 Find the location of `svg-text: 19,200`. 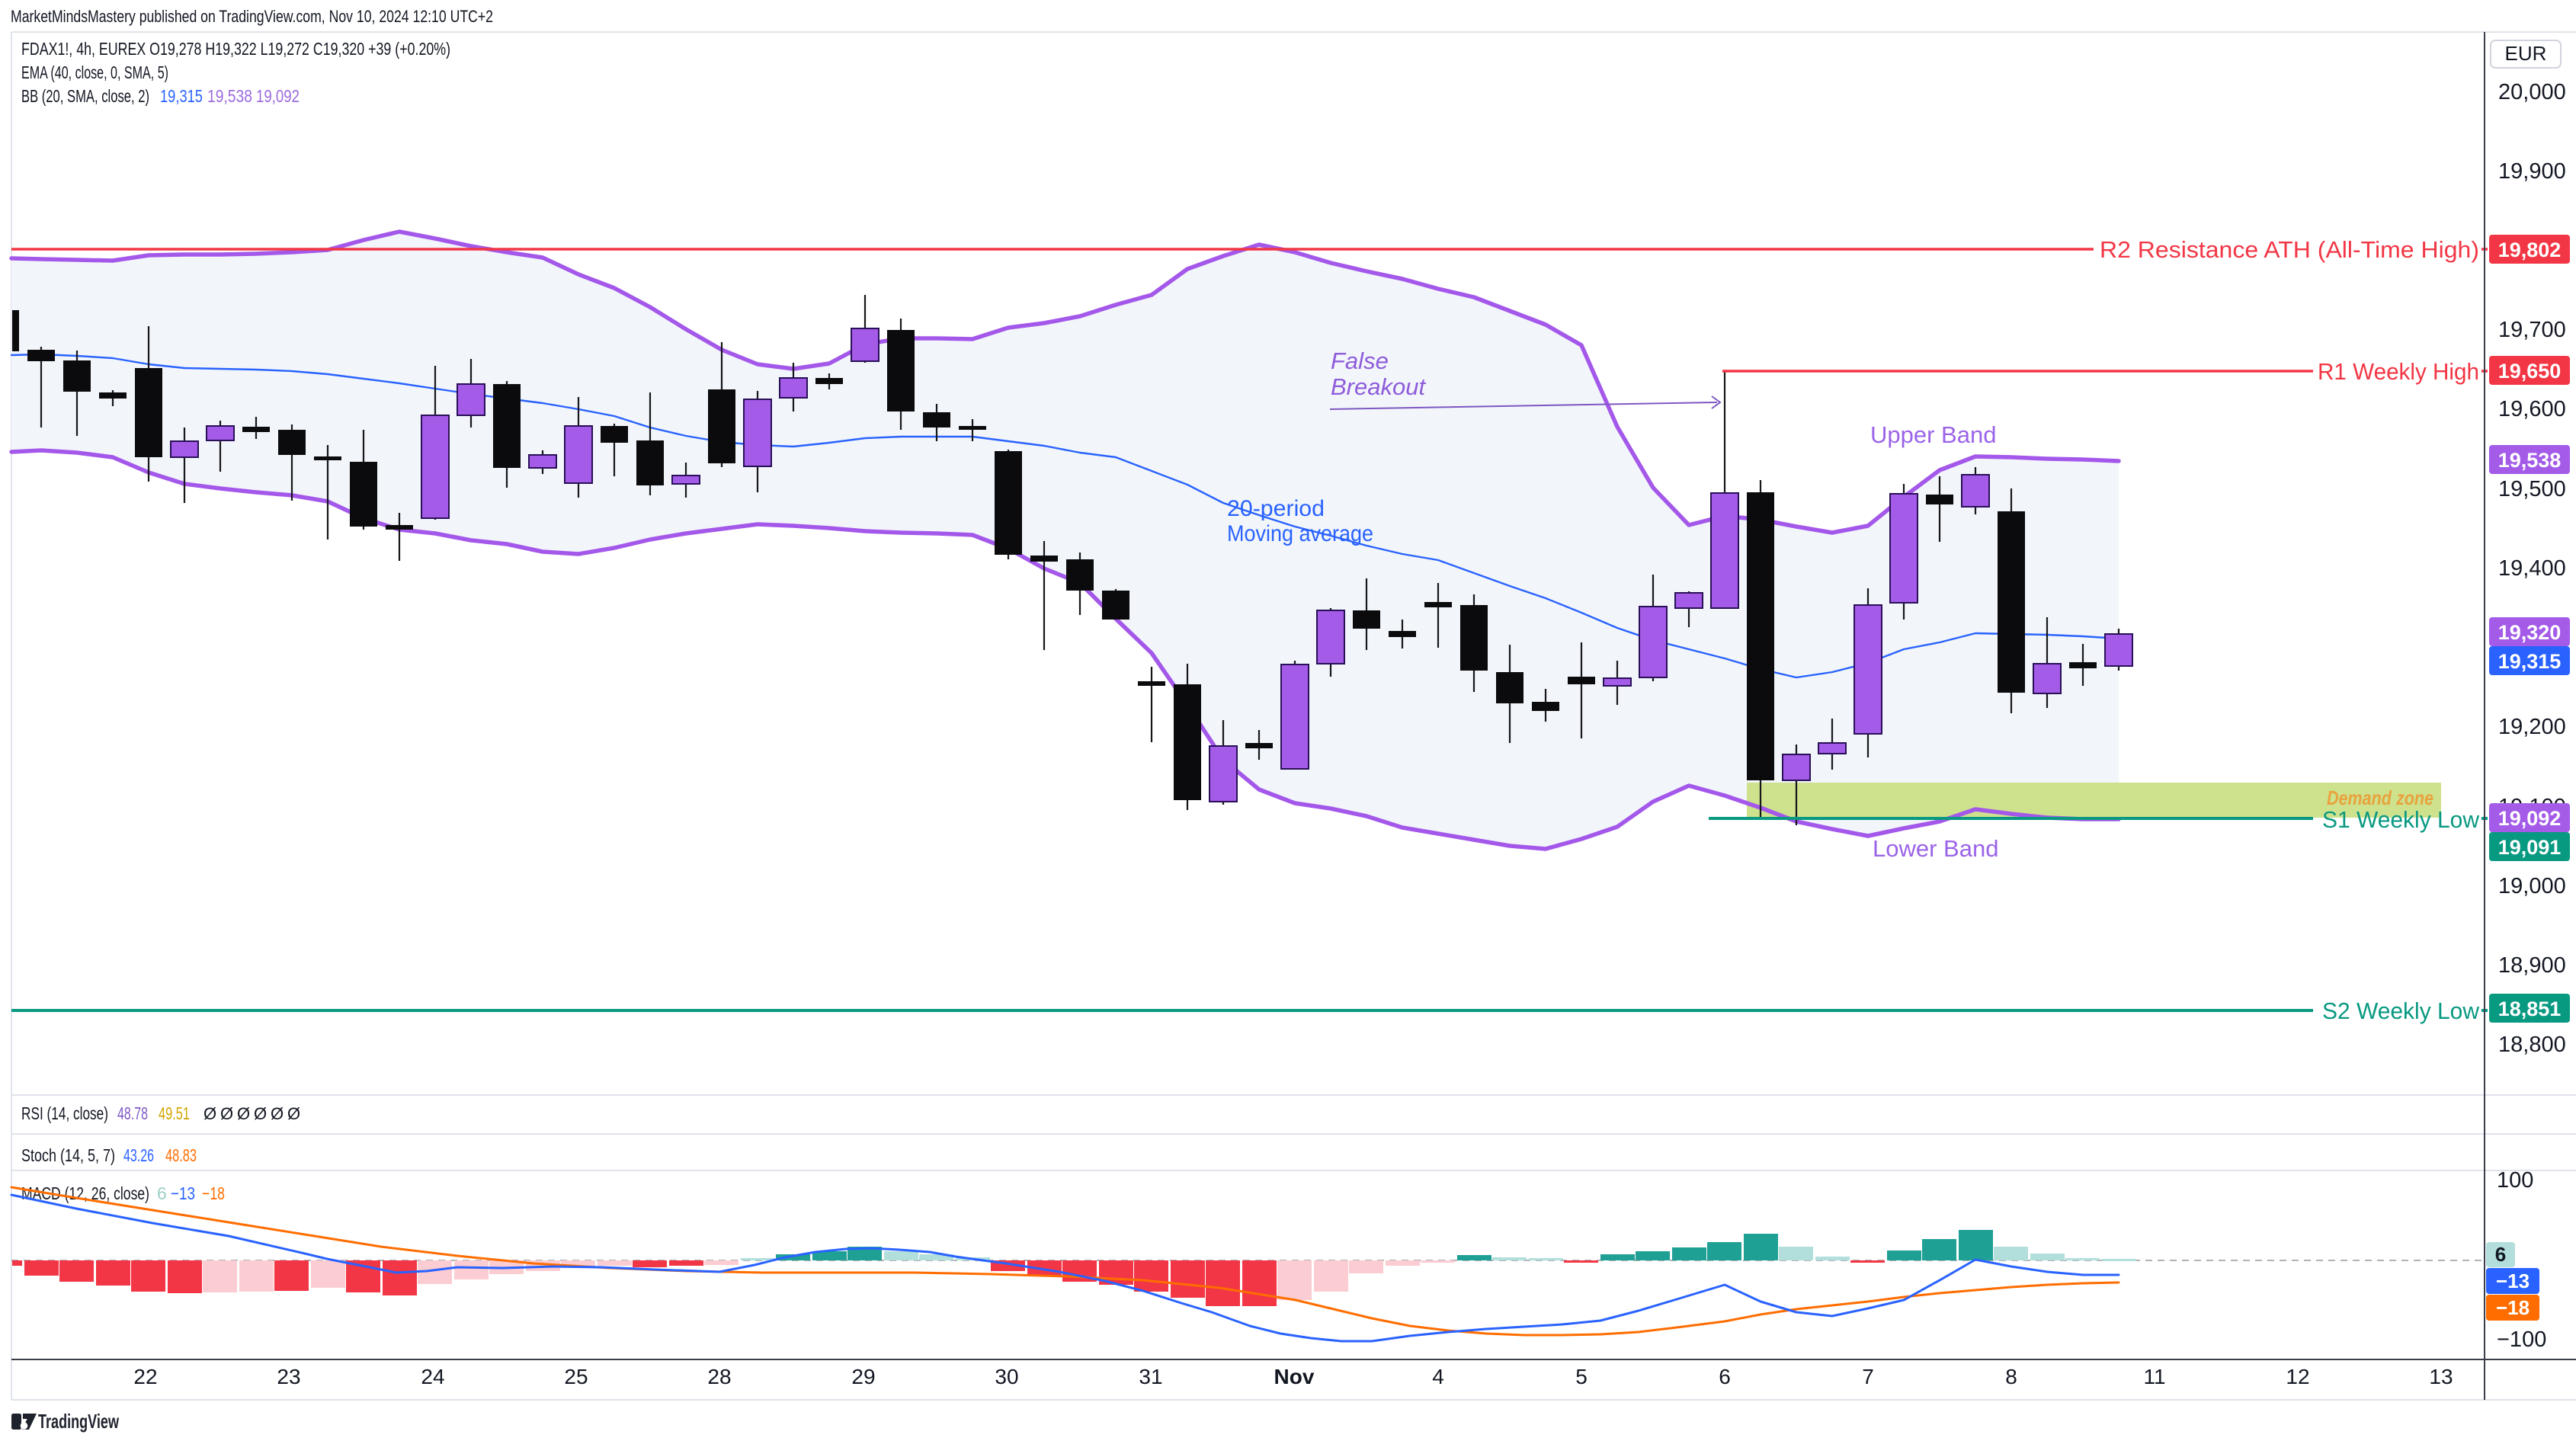

svg-text: 19,200 is located at coordinates (2532, 727).